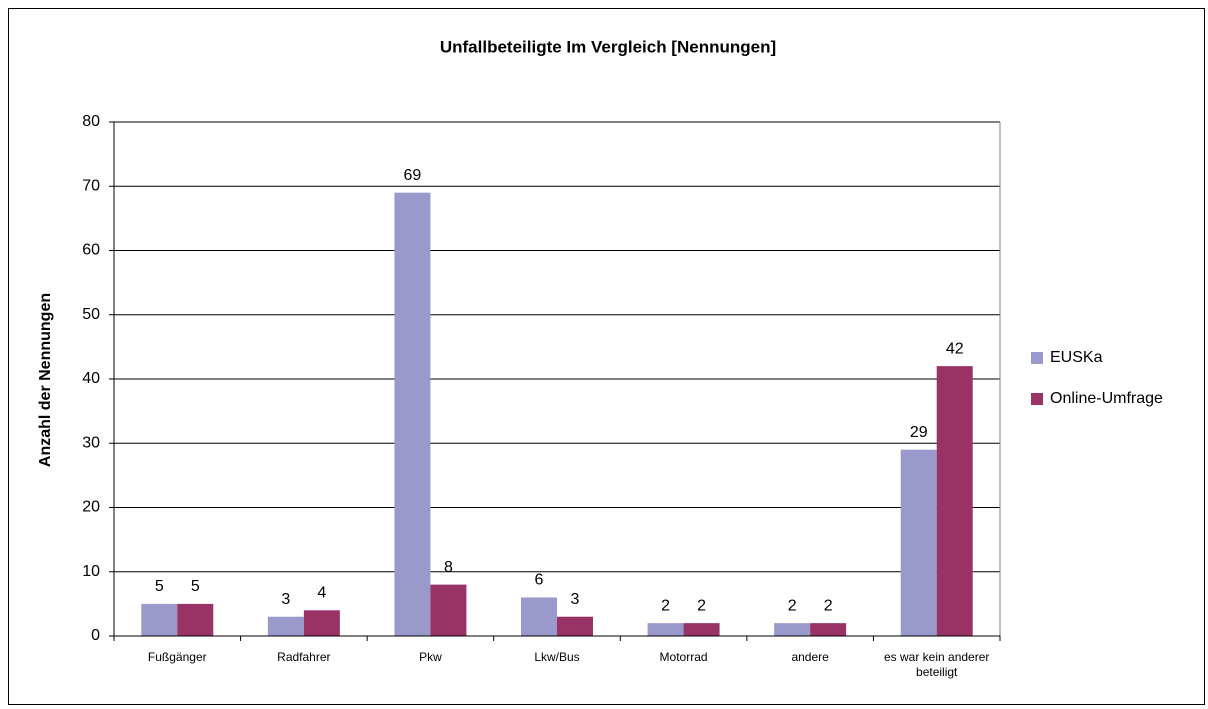  Describe the element at coordinates (91, 121) in the screenshot. I see `y-tick-label: 80` at that location.